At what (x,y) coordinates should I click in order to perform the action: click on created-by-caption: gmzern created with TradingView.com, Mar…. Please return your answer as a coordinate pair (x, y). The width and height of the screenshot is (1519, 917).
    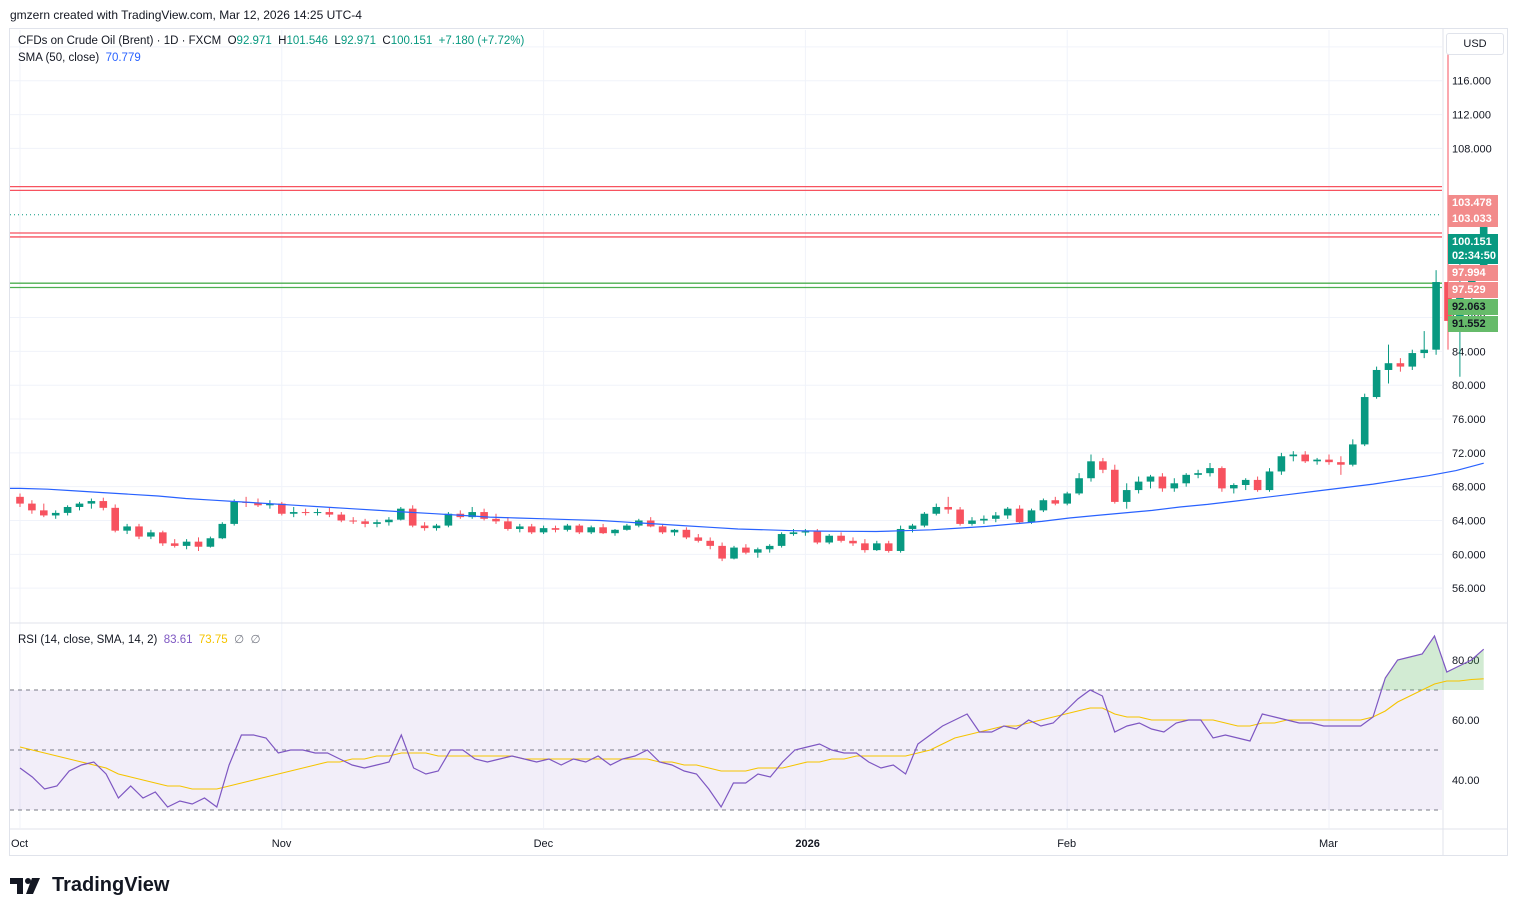
    Looking at the image, I should click on (186, 15).